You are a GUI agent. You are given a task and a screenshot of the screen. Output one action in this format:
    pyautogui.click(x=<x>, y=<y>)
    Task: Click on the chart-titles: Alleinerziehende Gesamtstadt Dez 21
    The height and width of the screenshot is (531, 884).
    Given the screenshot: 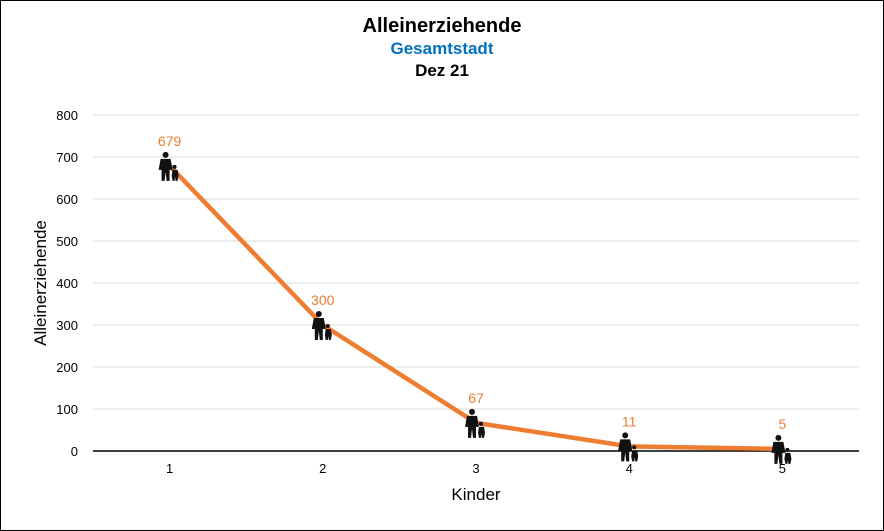 What is the action you would take?
    pyautogui.click(x=442, y=48)
    